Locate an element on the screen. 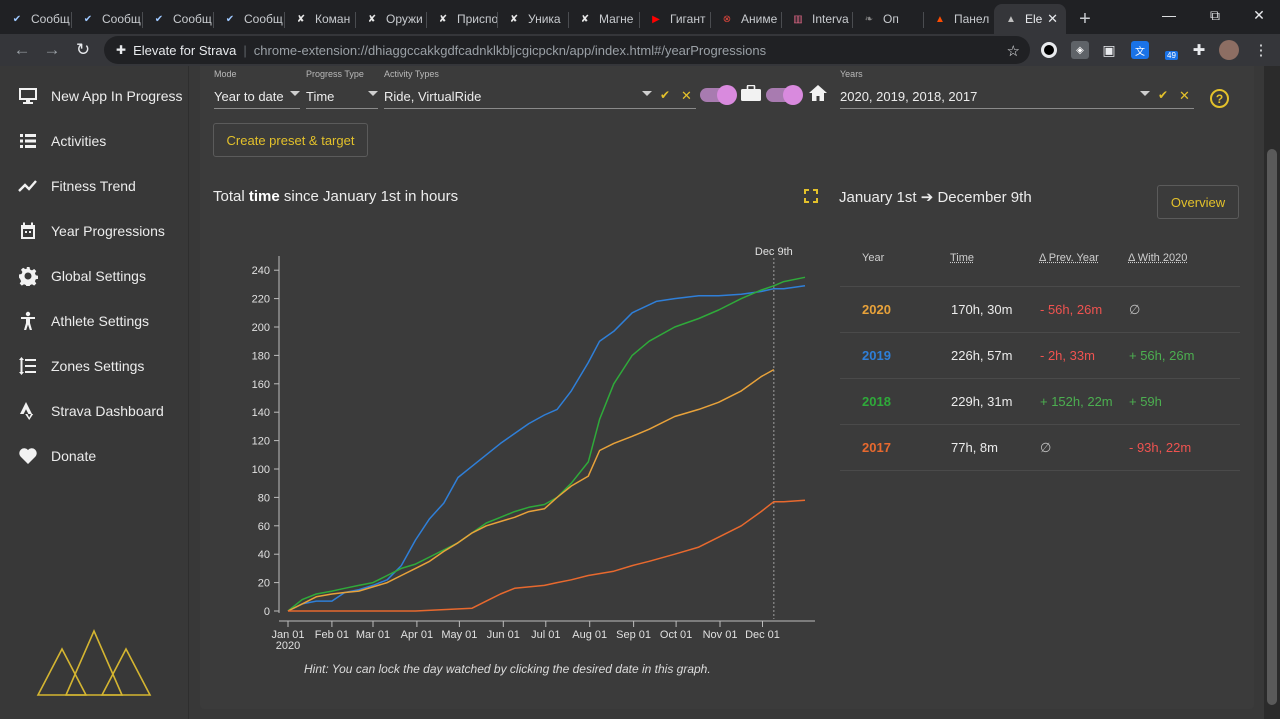  toggle-knob is located at coordinates (793, 95).